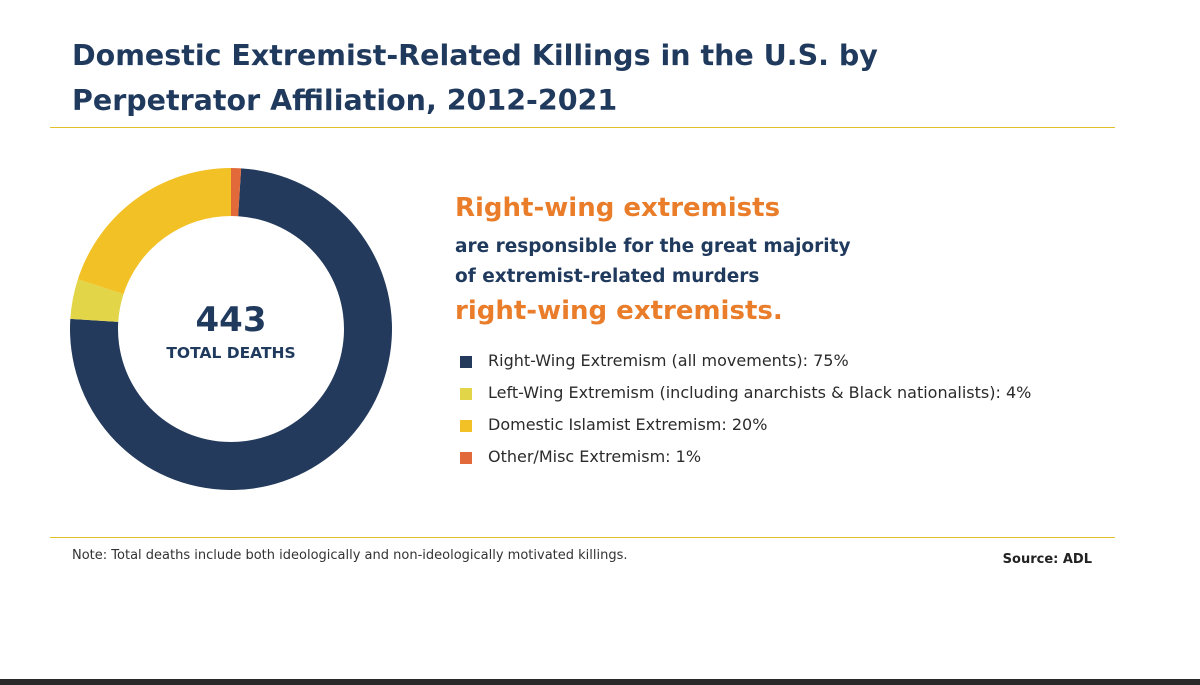 The image size is (1200, 685). What do you see at coordinates (653, 246) in the screenshot?
I see `headline-sub-1: are responsible for the great majority` at bounding box center [653, 246].